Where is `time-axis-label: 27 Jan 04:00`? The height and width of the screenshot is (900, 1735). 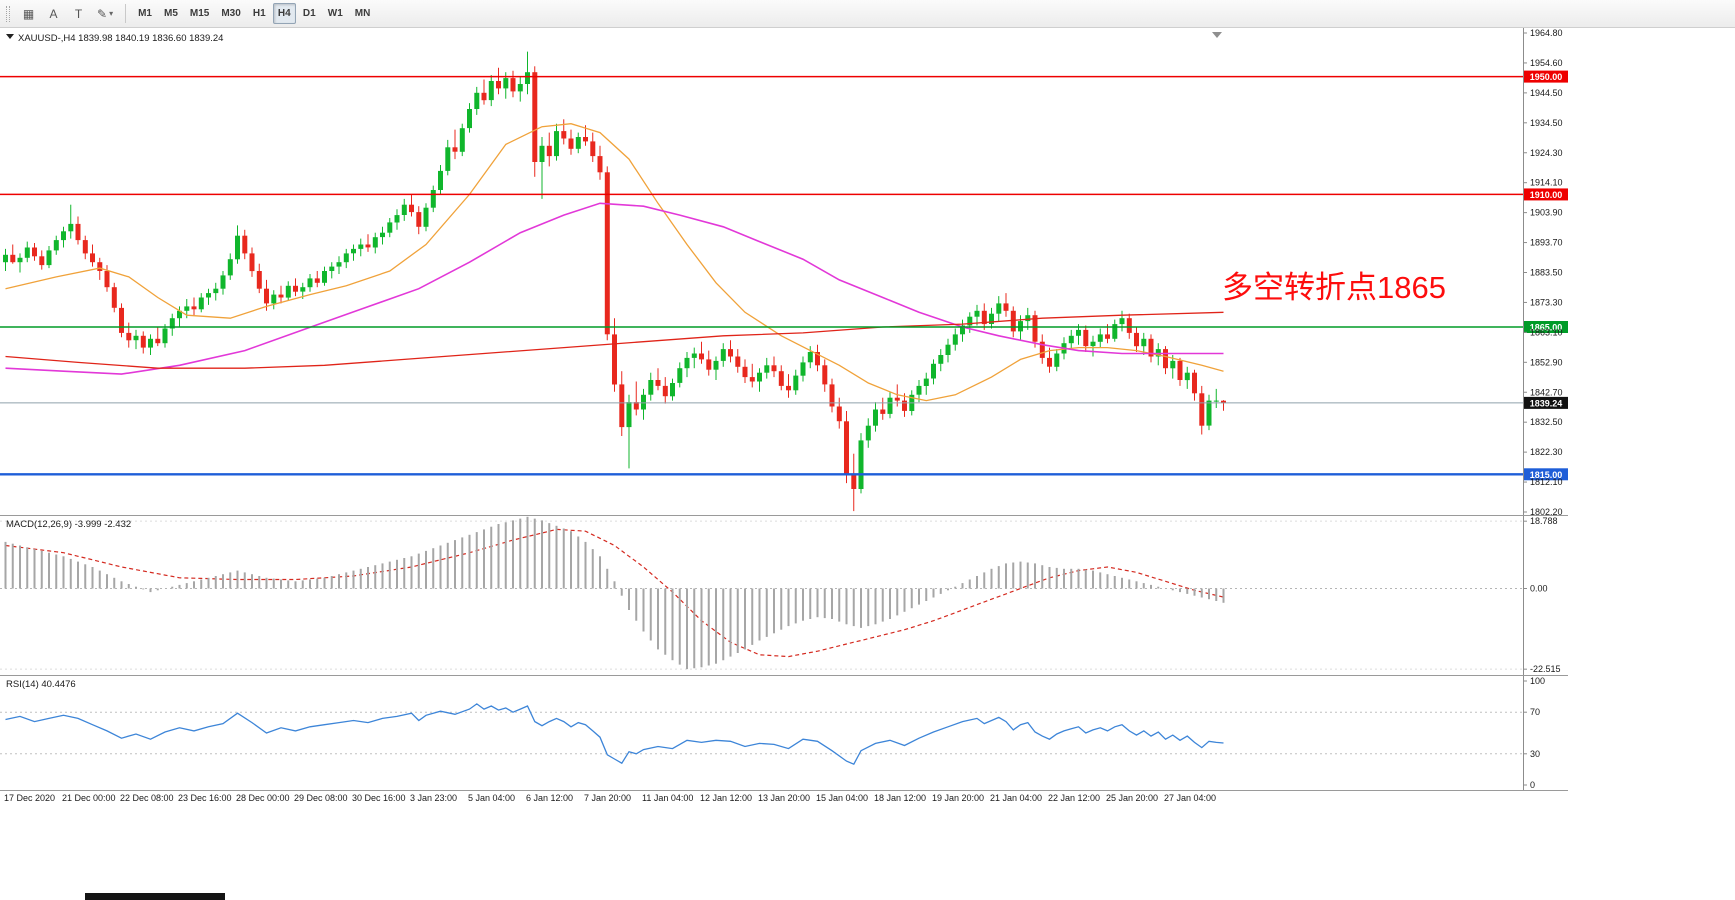
time-axis-label: 27 Jan 04:00 is located at coordinates (1190, 798).